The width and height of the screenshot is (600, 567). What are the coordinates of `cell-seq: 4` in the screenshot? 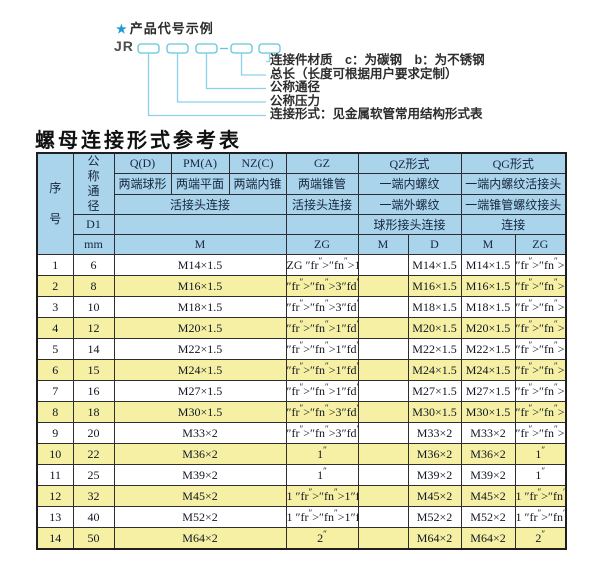 It's located at (55, 328).